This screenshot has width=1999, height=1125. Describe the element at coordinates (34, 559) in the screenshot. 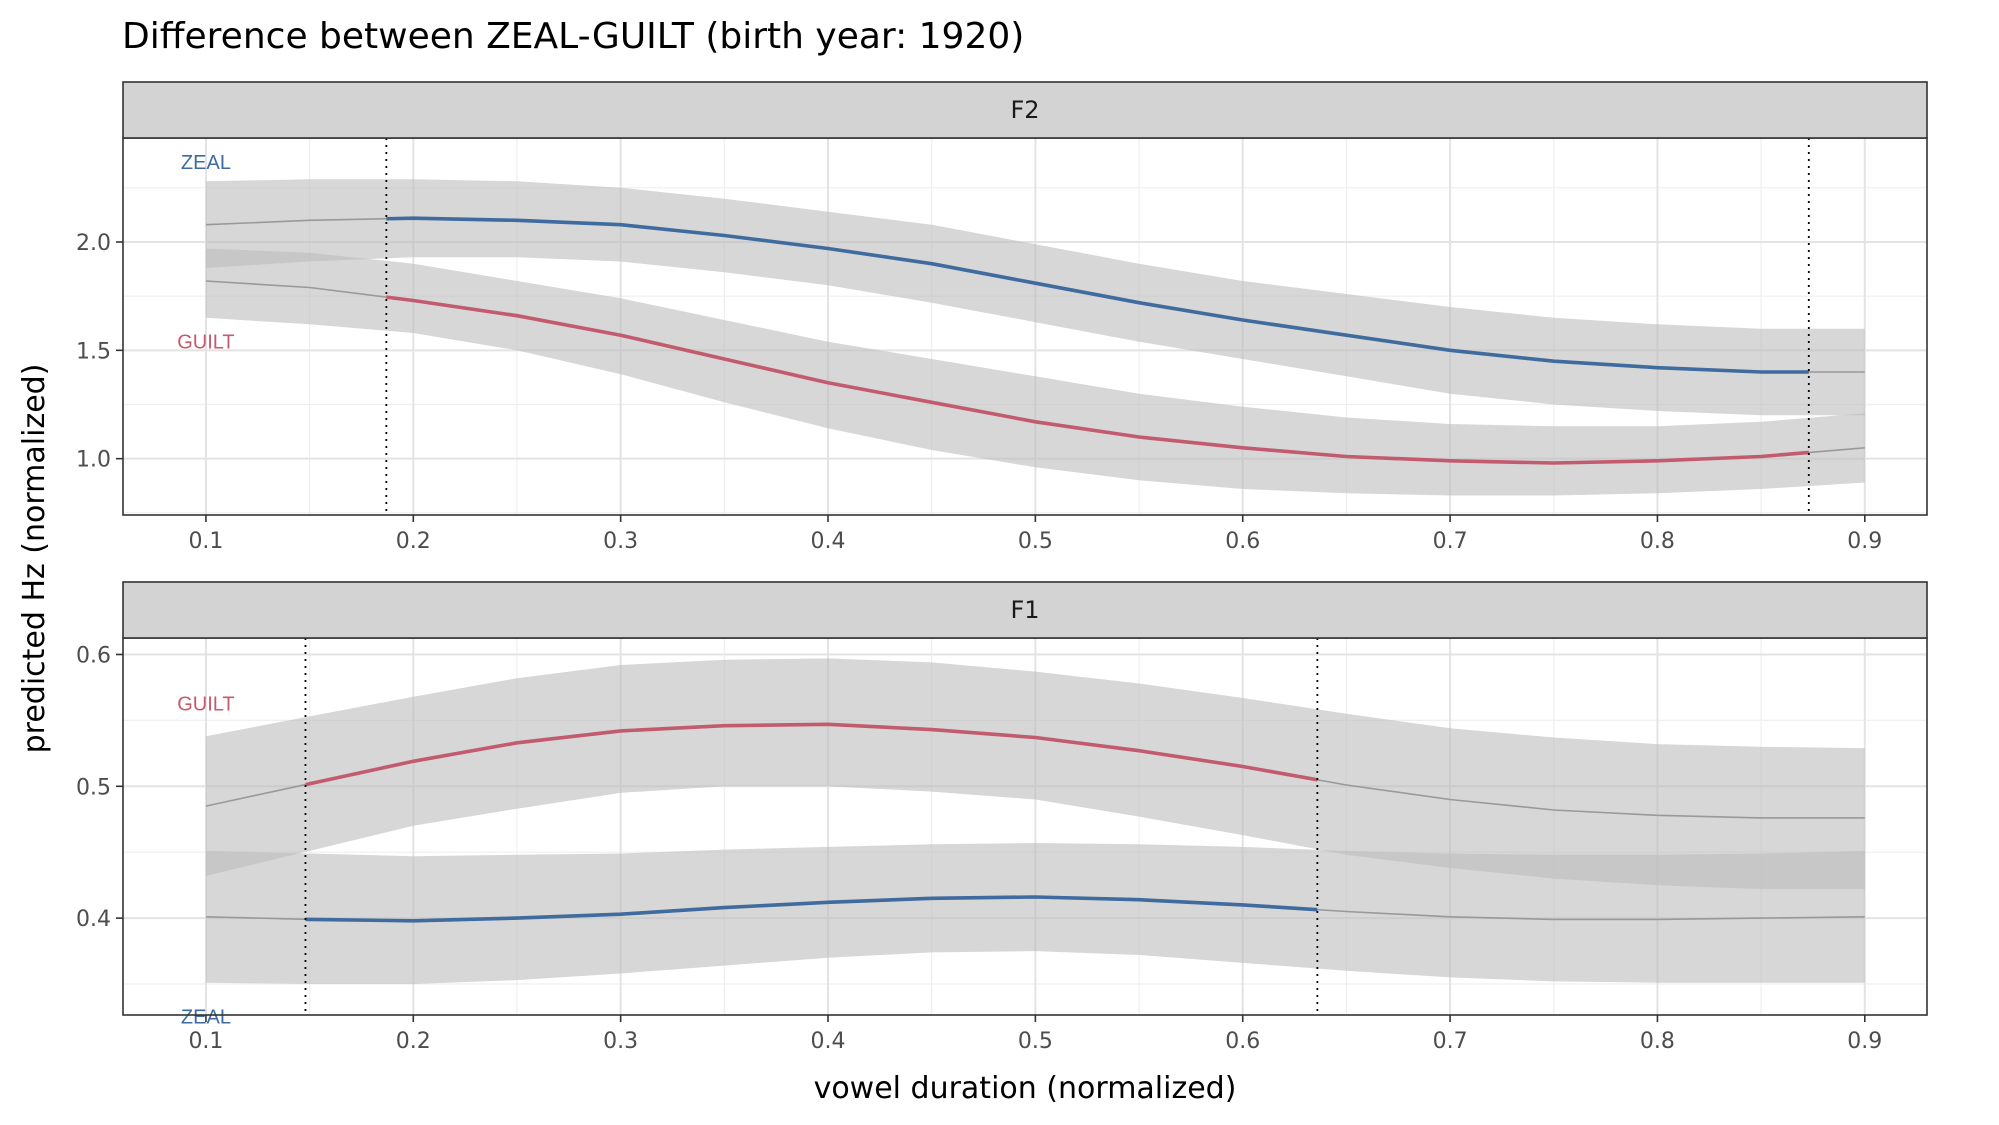

I see `y-axis-title: predicted Hz (normalized)` at that location.